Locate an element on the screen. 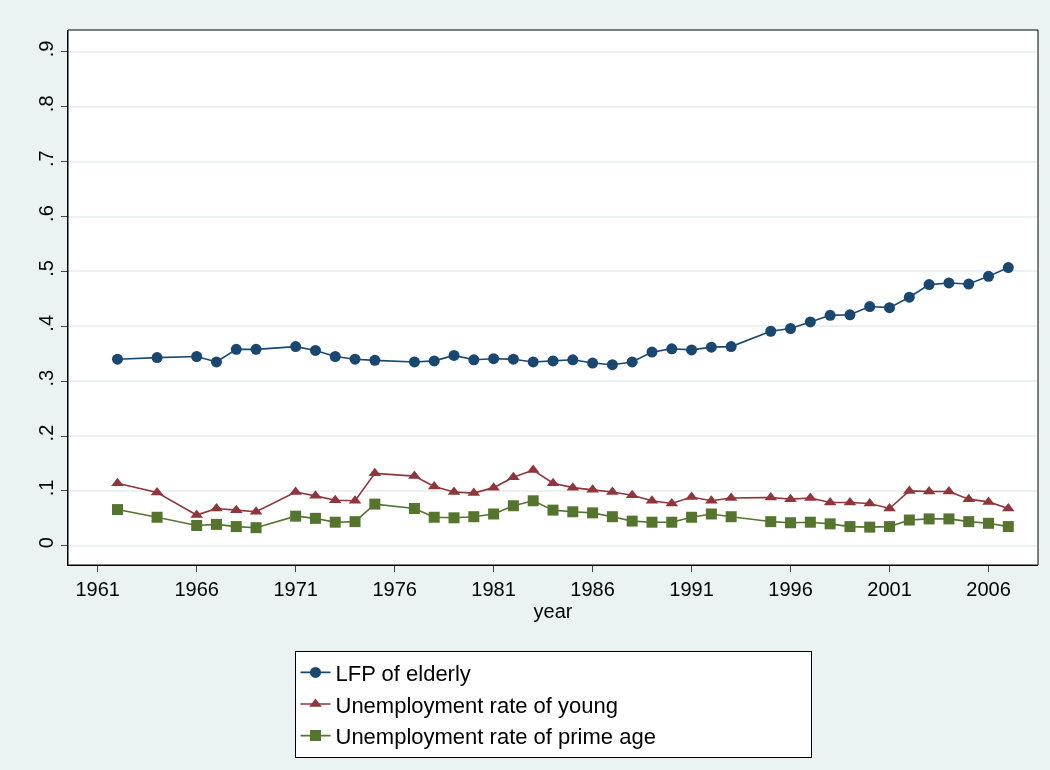 The height and width of the screenshot is (770, 1050). y-tick-label: .5 is located at coordinates (46, 268).